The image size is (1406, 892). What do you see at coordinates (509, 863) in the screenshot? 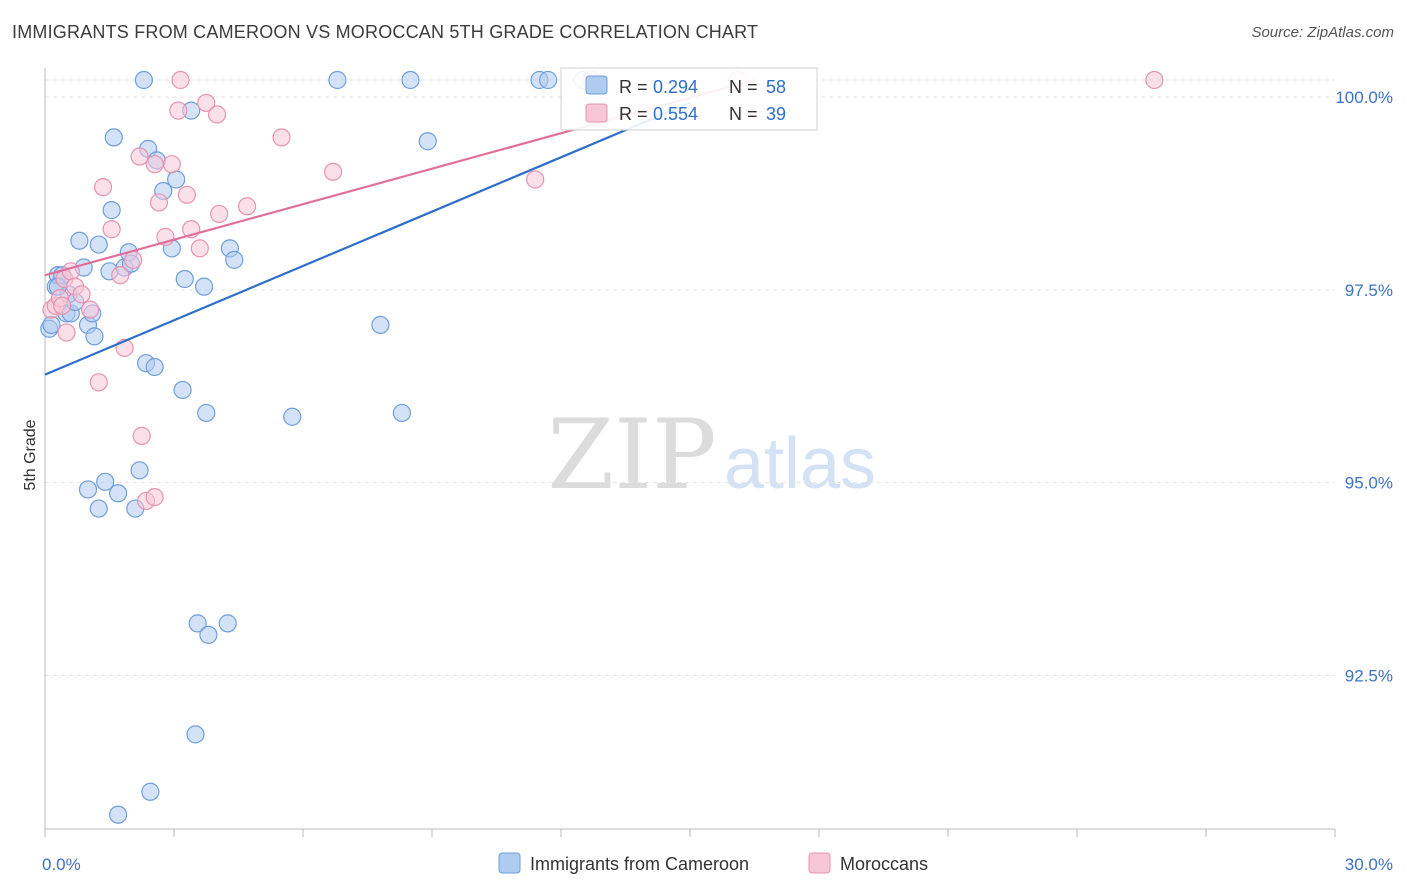
I see `legend-swatch-cameroon` at bounding box center [509, 863].